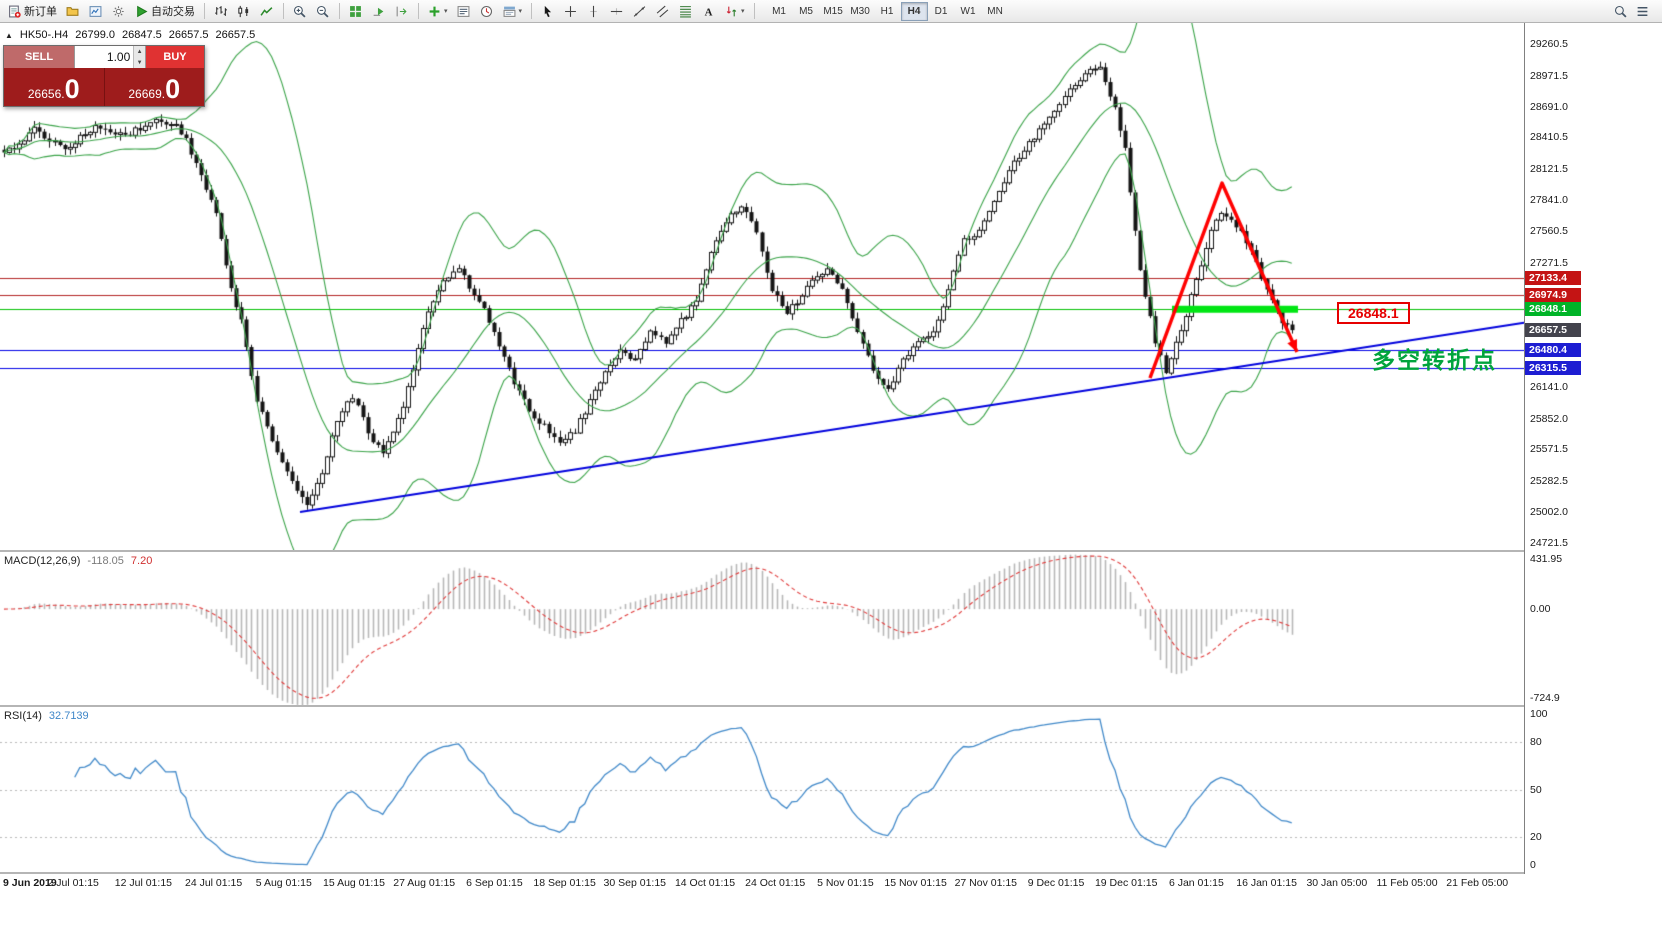 The width and height of the screenshot is (1662, 947). I want to click on plus-icon, so click(434, 11).